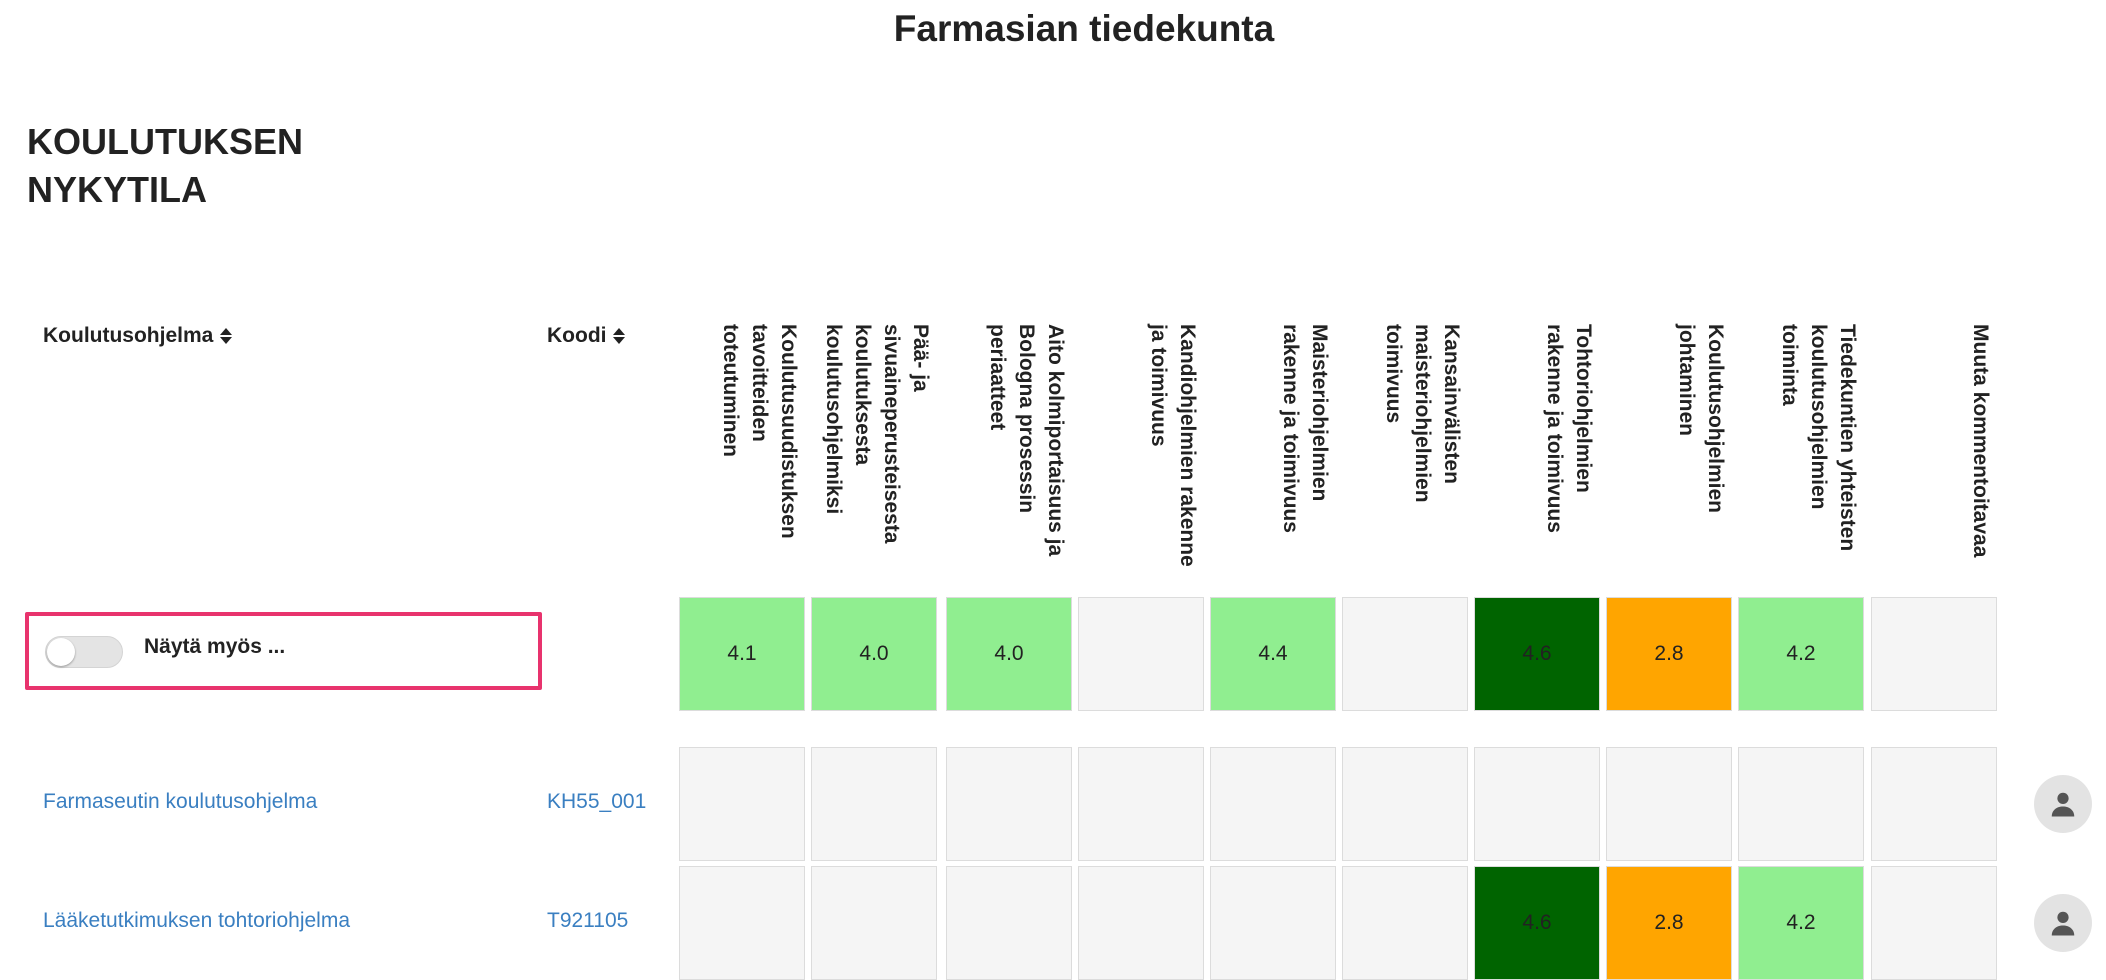 The width and height of the screenshot is (2106, 980). I want to click on column-header-code: Koodi, so click(586, 336).